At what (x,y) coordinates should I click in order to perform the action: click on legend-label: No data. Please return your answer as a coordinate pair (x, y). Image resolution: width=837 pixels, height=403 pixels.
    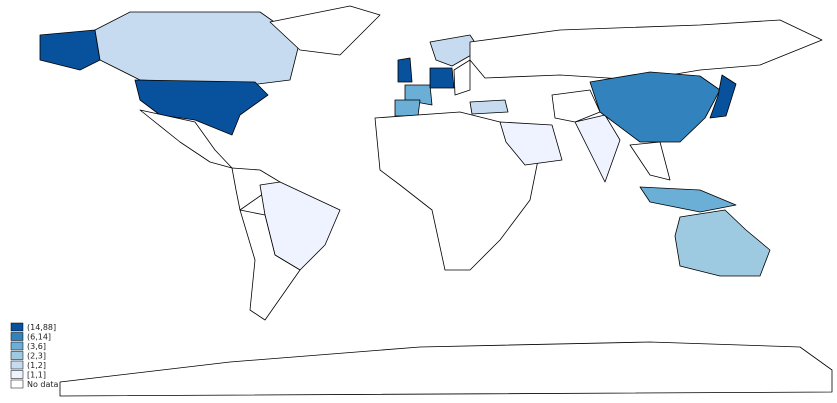
    Looking at the image, I should click on (43, 384).